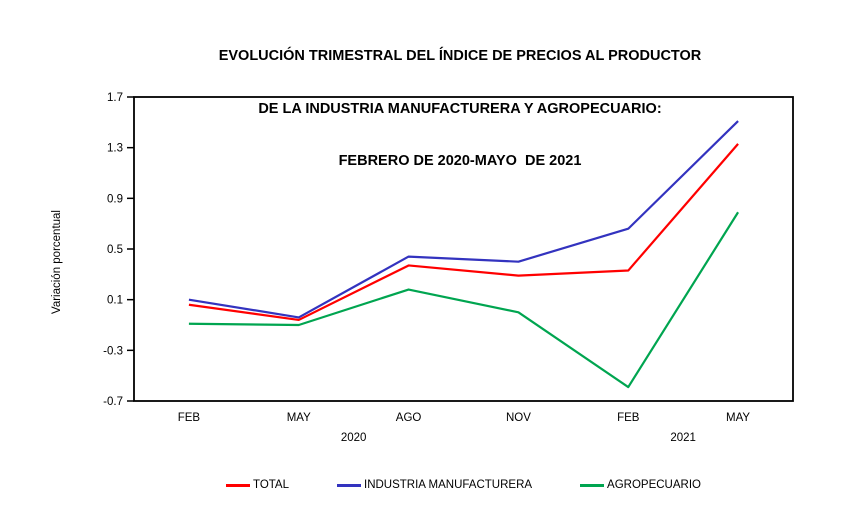  What do you see at coordinates (238, 485) in the screenshot?
I see `legend-swatch-total-line-icon` at bounding box center [238, 485].